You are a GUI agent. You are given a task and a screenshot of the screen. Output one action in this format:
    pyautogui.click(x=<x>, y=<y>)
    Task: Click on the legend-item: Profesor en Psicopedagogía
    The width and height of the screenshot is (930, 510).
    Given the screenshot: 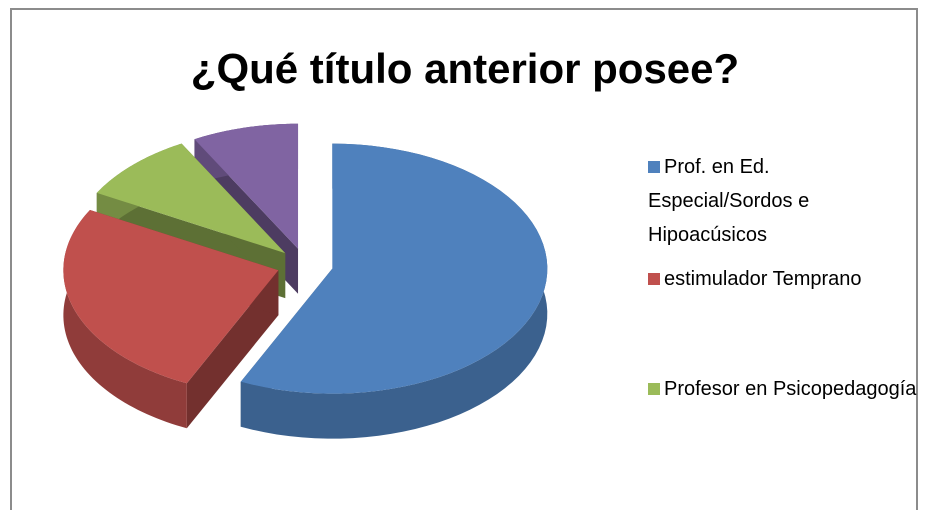 What is the action you would take?
    pyautogui.click(x=783, y=389)
    